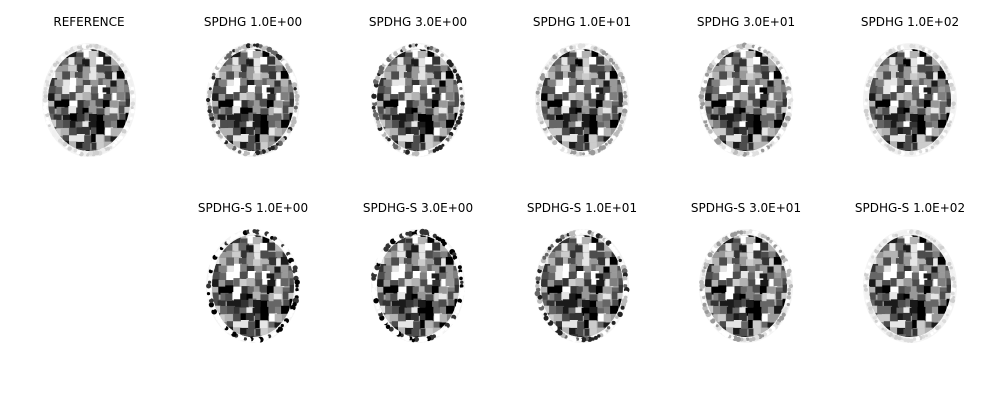 This screenshot has width=1000, height=400. I want to click on panel-spdhg-s-3e0: SPDHG-S 3.0E+00, so click(418, 268).